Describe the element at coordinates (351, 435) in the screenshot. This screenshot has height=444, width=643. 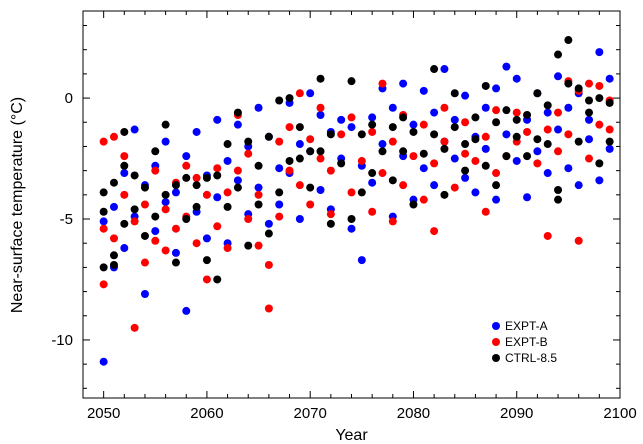
I see `x-axis-label: Year` at that location.